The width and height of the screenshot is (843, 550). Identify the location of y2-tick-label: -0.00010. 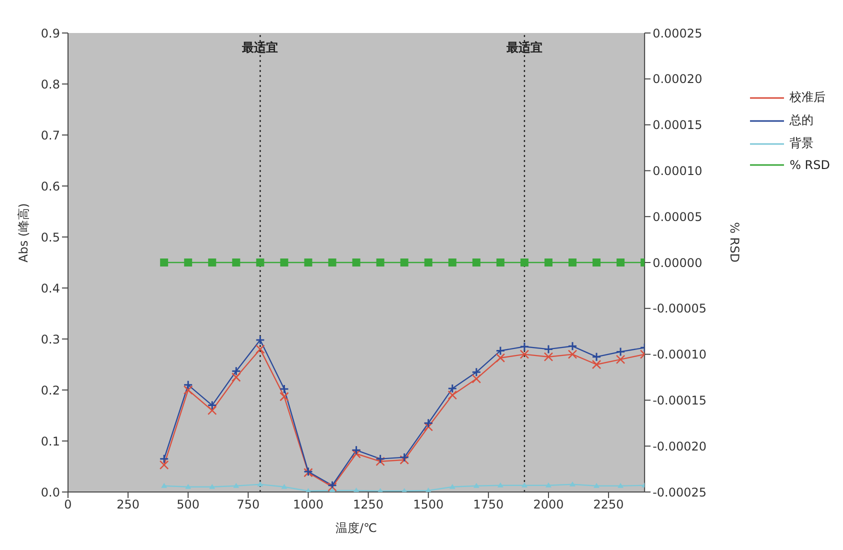
(679, 355).